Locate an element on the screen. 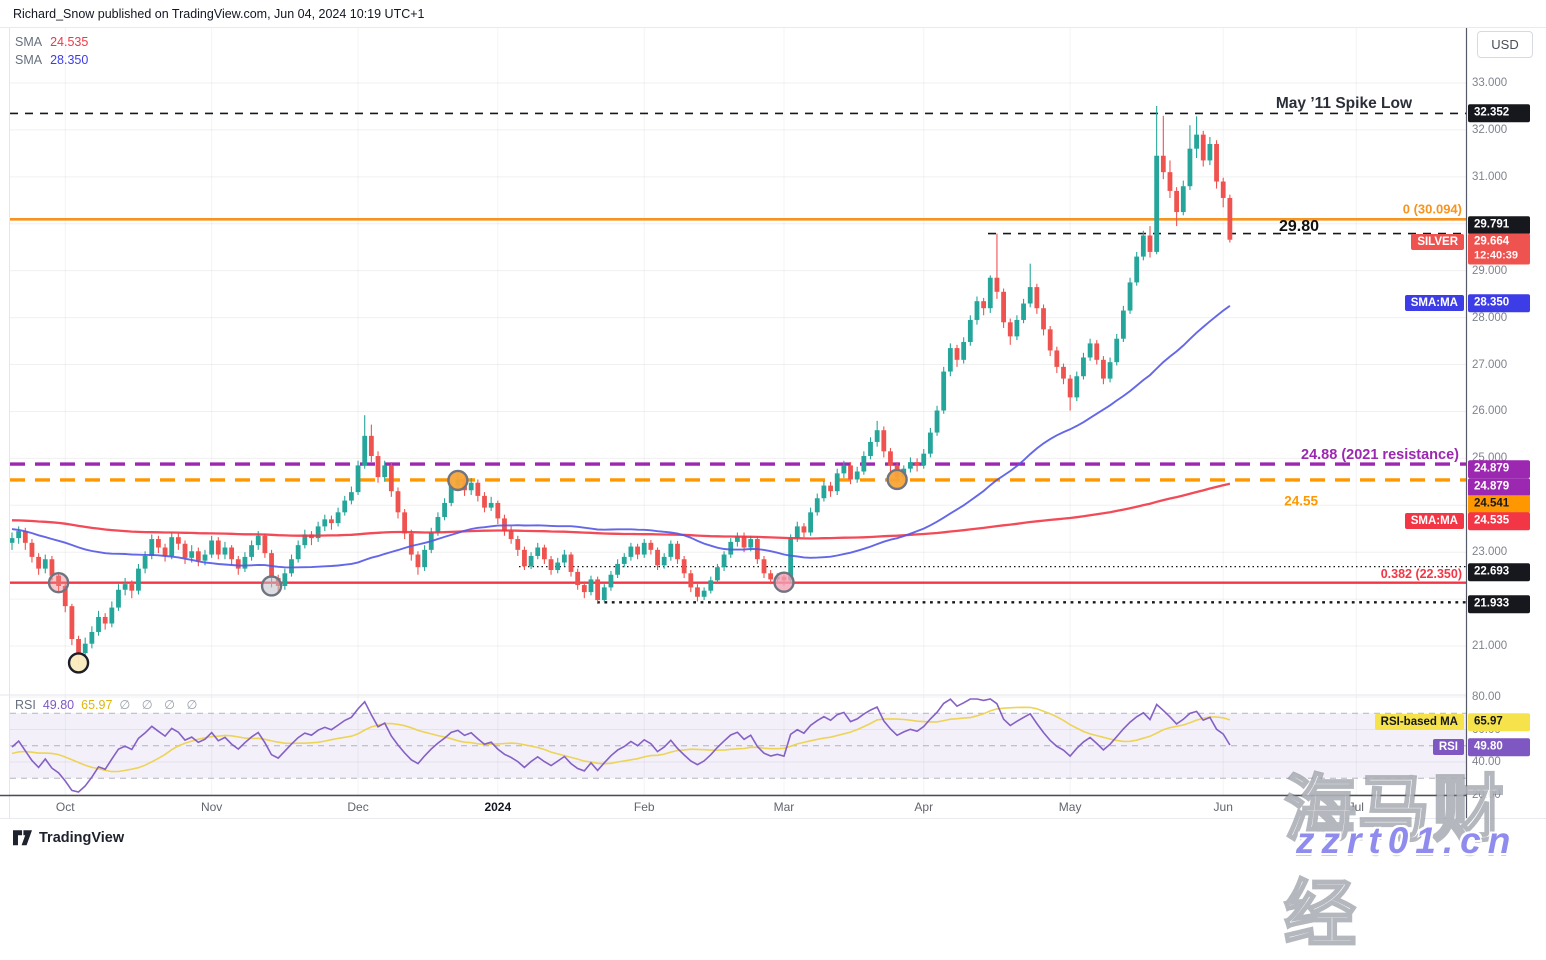 This screenshot has width=1546, height=960. rsi-empty-slots: ∅ ∅ ∅ ∅ is located at coordinates (160, 705).